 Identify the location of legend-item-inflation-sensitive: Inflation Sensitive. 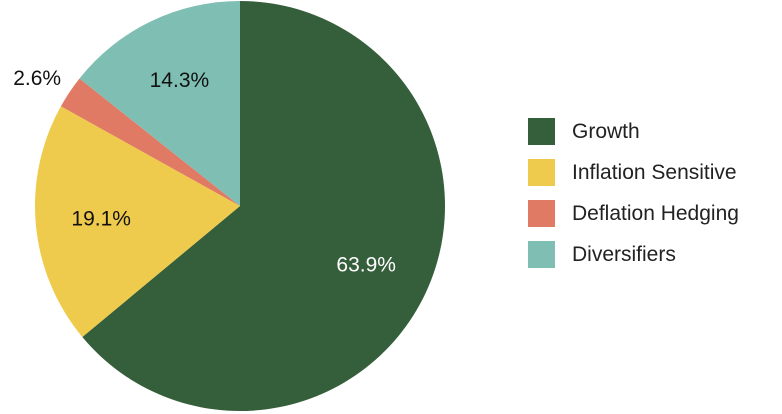
(633, 172).